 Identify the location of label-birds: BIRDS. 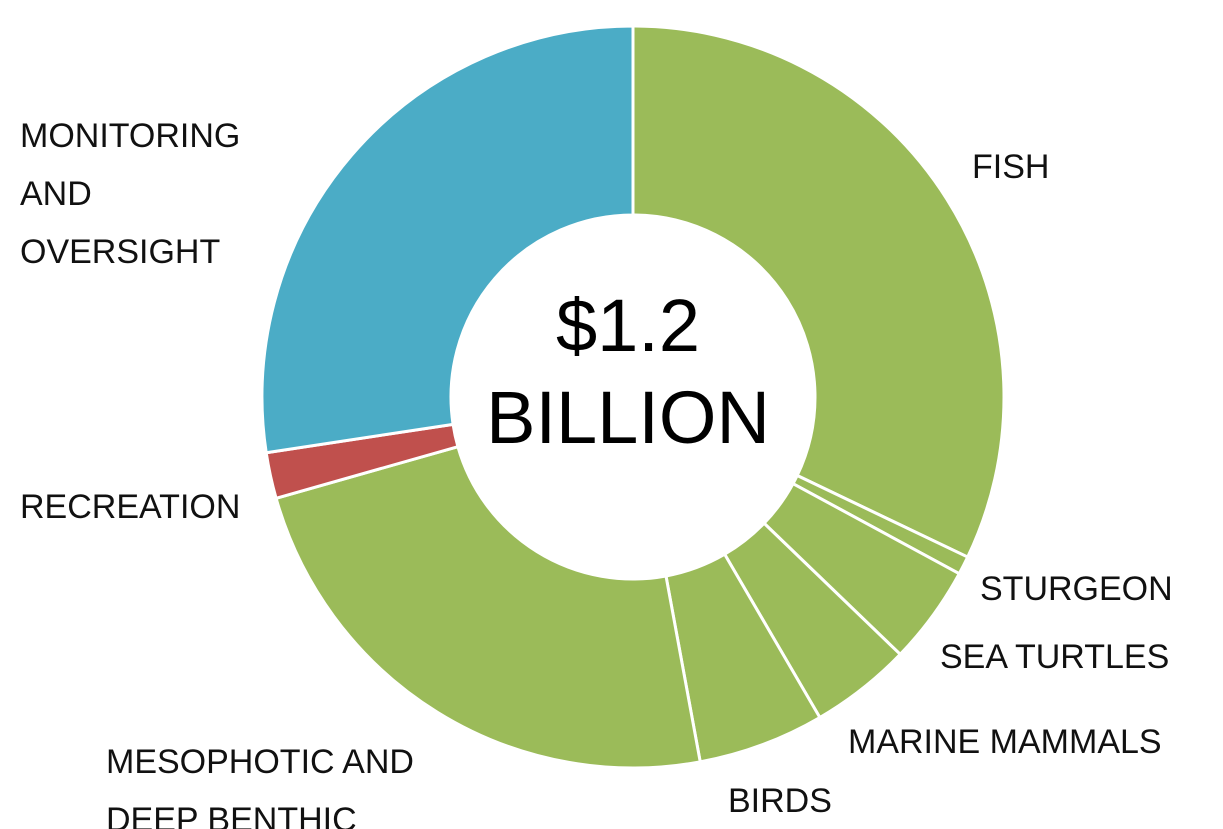
(780, 801).